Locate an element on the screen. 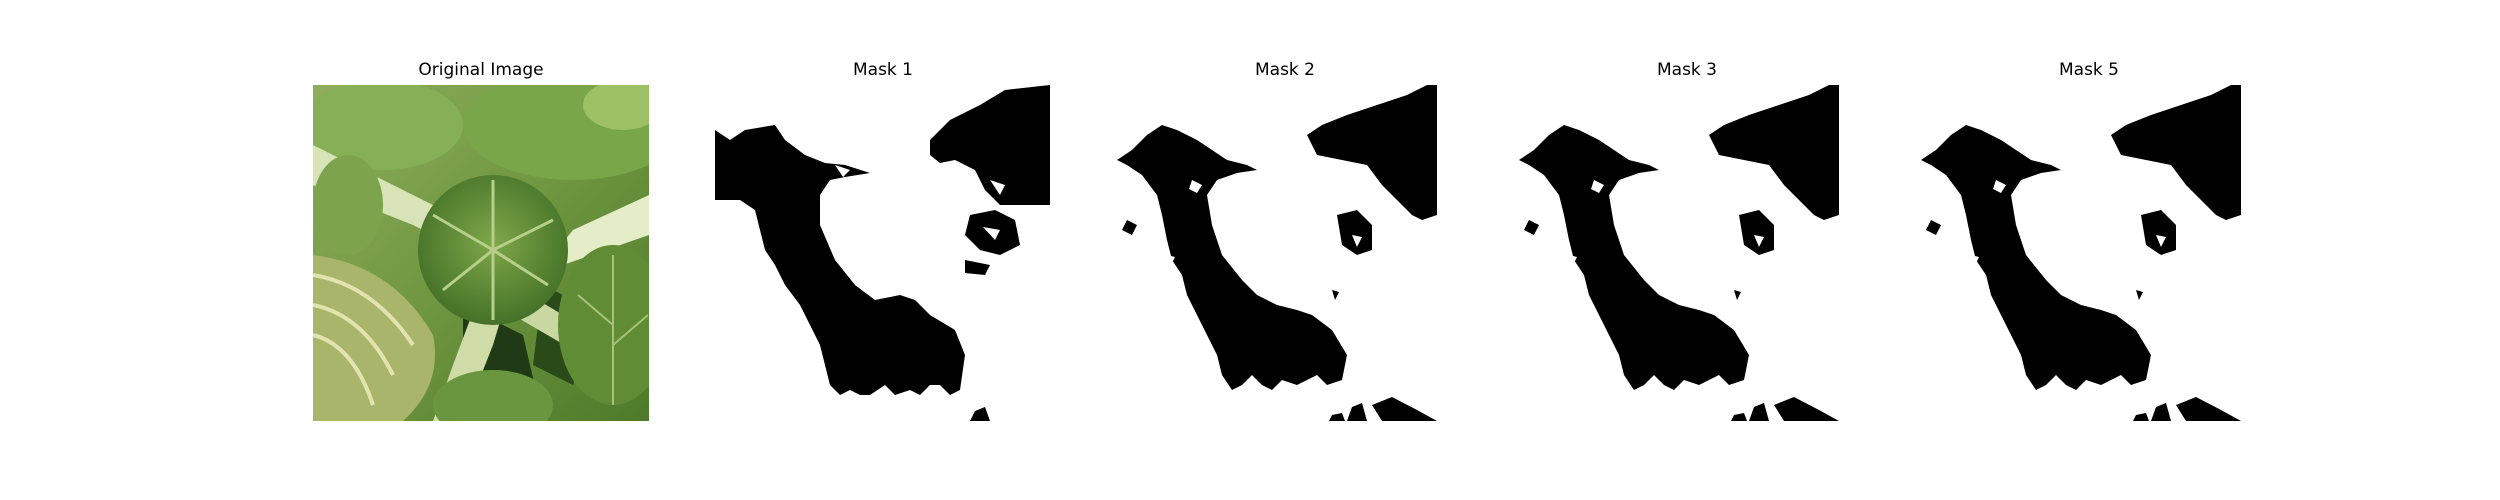 Image resolution: width=2500 pixels, height=500 pixels. panel-title: Mask 3 is located at coordinates (1686, 70).